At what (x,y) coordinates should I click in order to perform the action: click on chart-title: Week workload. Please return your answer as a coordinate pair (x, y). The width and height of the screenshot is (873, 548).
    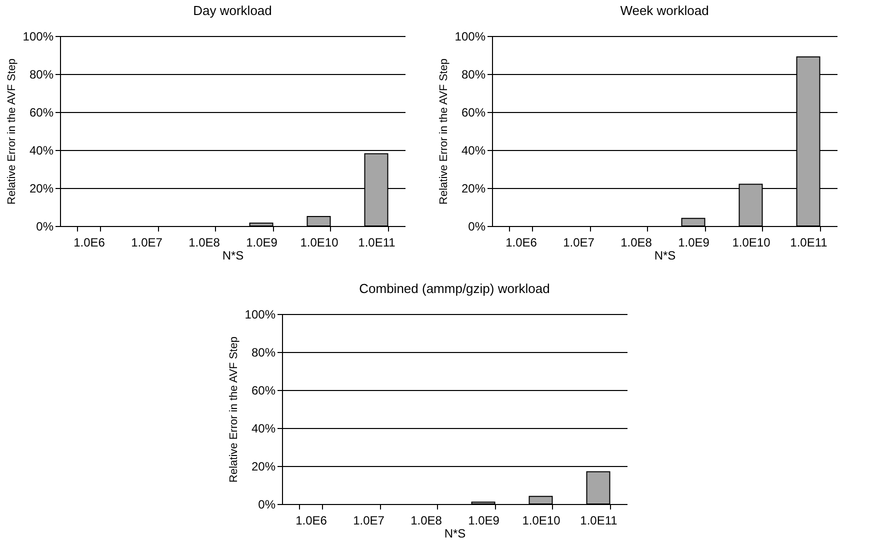
    Looking at the image, I should click on (664, 10).